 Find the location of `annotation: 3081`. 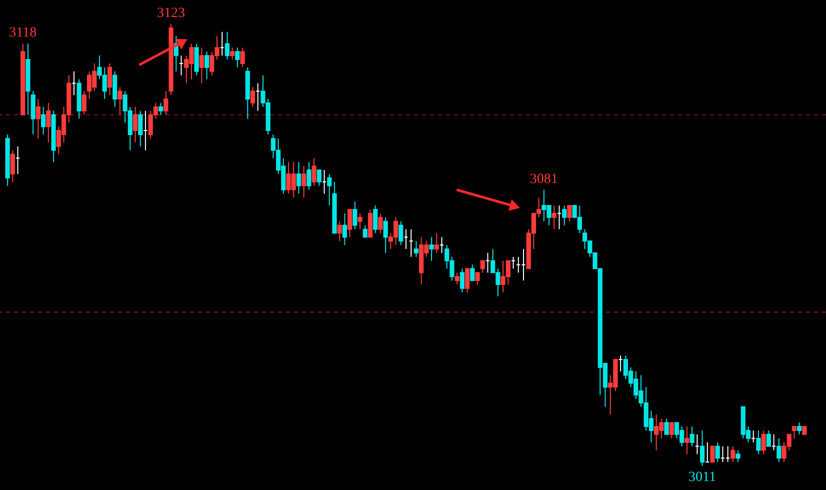

annotation: 3081 is located at coordinates (544, 179).